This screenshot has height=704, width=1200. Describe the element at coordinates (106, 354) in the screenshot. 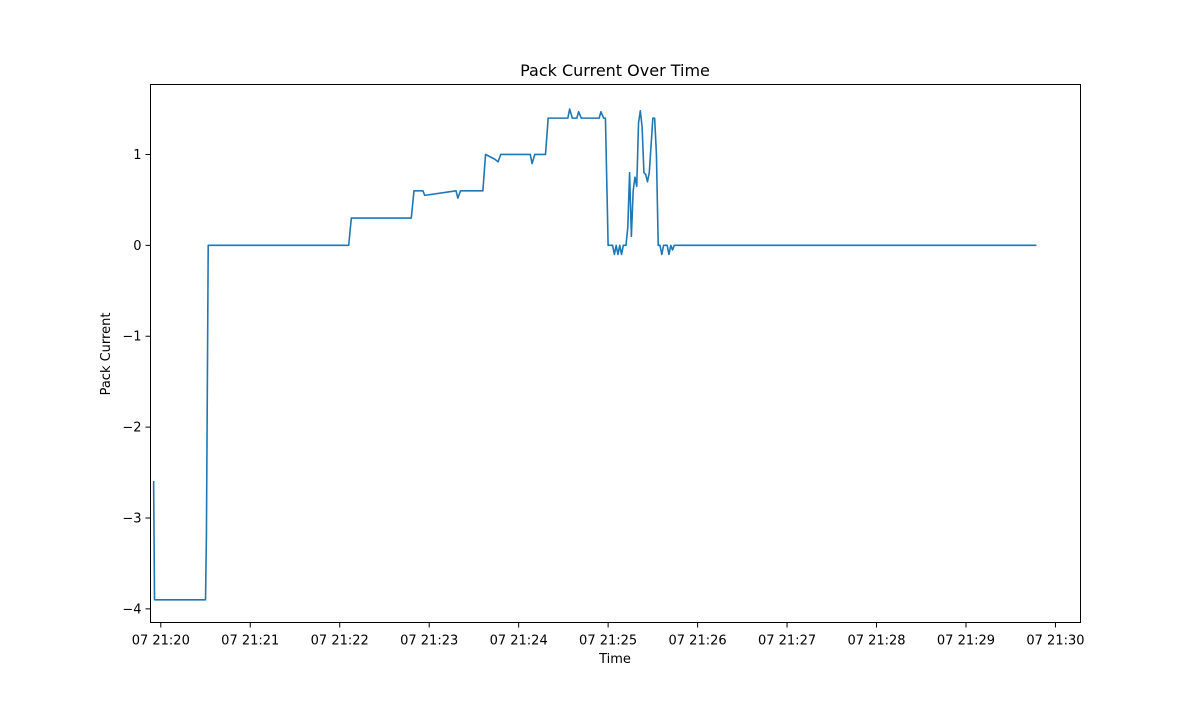

I see `y-axis-label: Pack Current` at that location.